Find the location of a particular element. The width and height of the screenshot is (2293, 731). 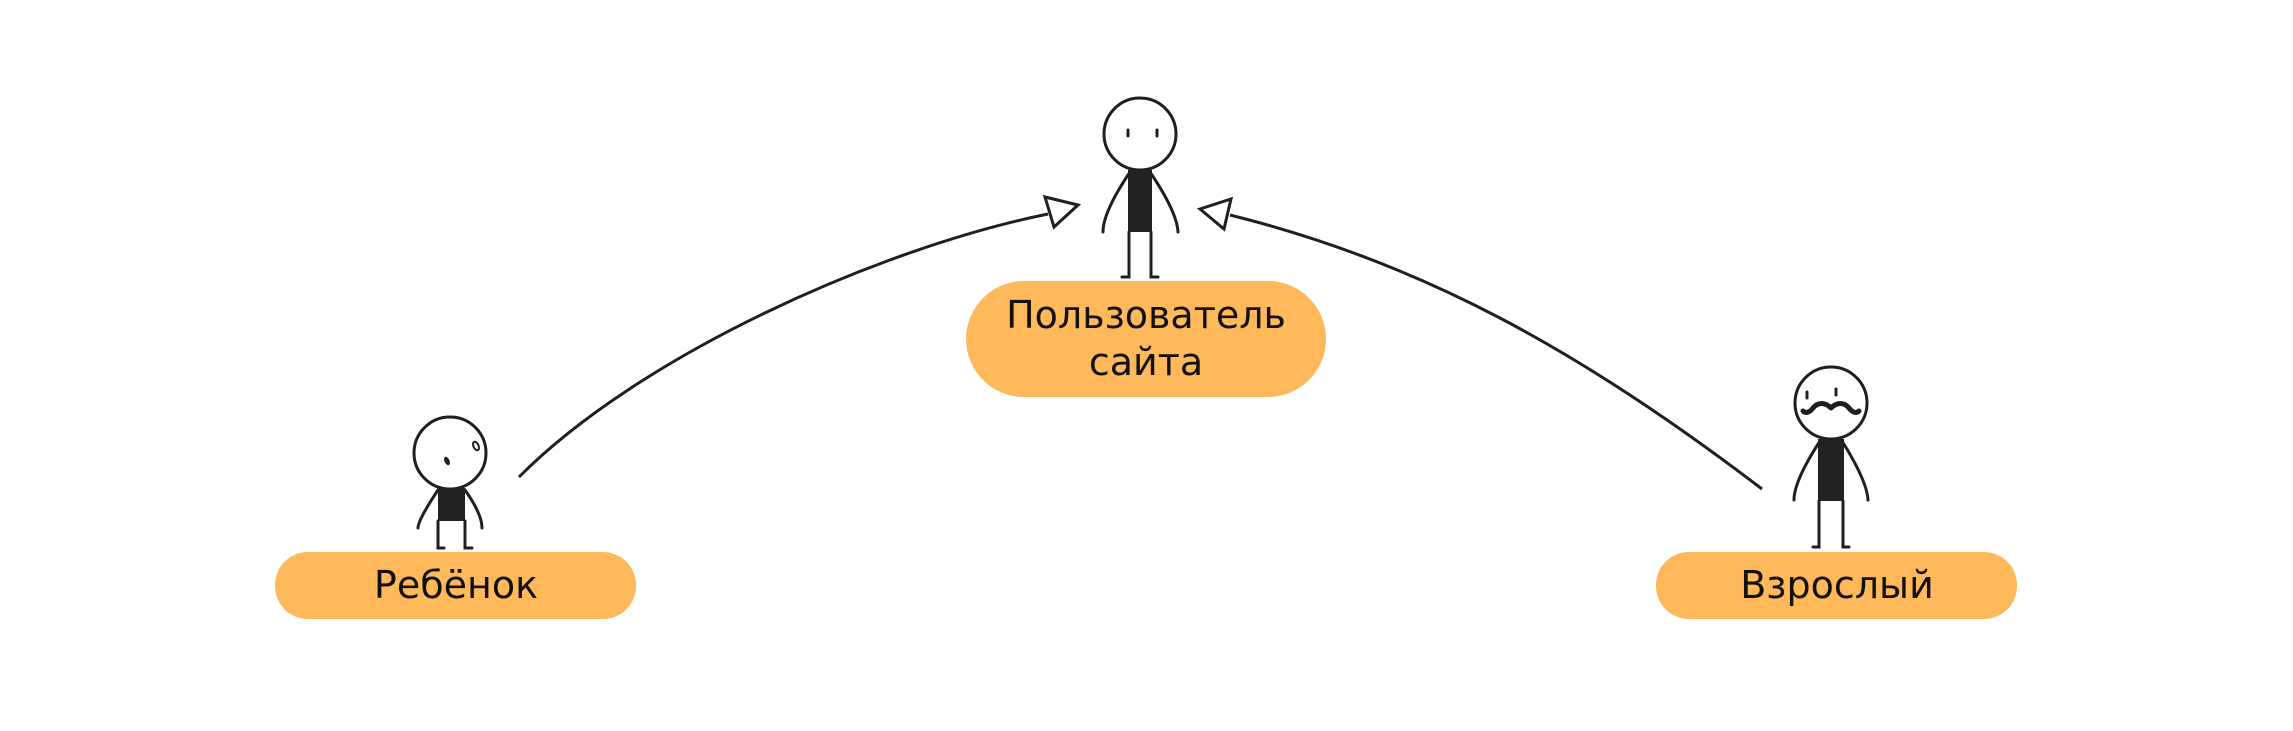

actor-child-figure is located at coordinates (450, 482).